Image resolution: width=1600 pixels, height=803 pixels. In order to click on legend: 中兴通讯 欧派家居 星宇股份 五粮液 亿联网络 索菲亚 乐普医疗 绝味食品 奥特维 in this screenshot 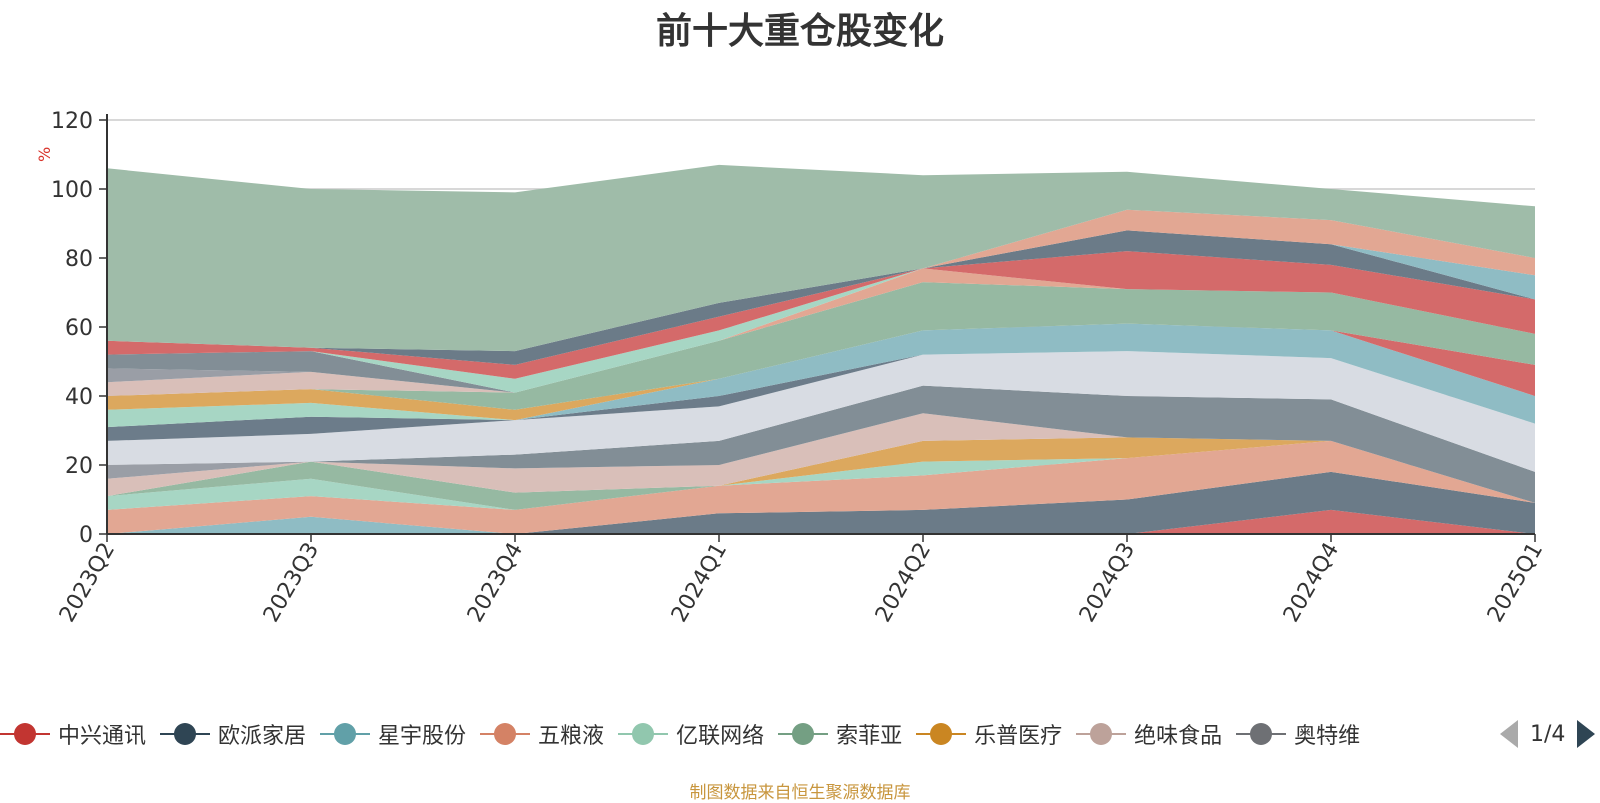, I will do `click(740, 734)`.